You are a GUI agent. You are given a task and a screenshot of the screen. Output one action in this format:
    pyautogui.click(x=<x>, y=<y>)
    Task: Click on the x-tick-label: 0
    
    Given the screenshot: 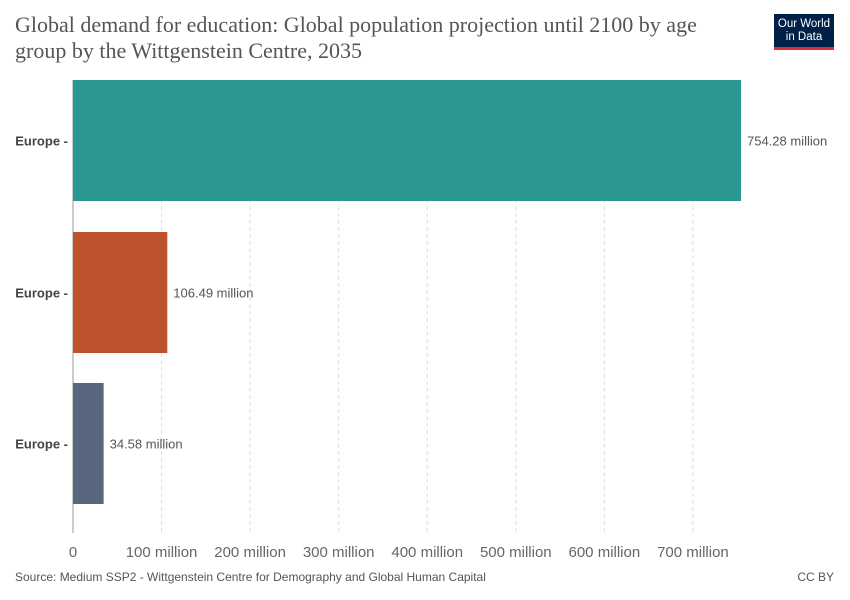 What is the action you would take?
    pyautogui.click(x=73, y=552)
    